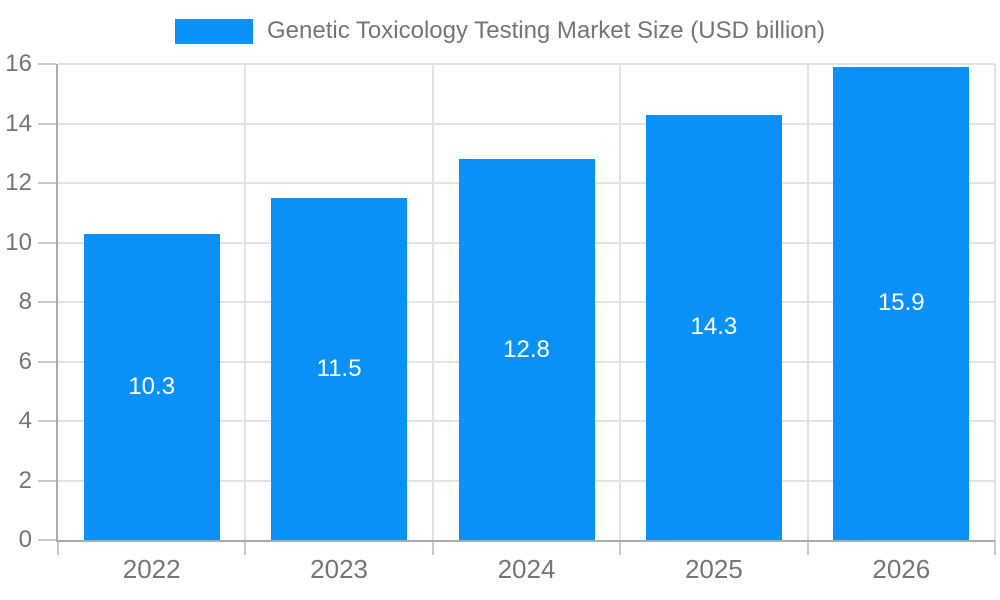 The height and width of the screenshot is (600, 1000). Describe the element at coordinates (25, 420) in the screenshot. I see `y-tick-label: 4` at that location.